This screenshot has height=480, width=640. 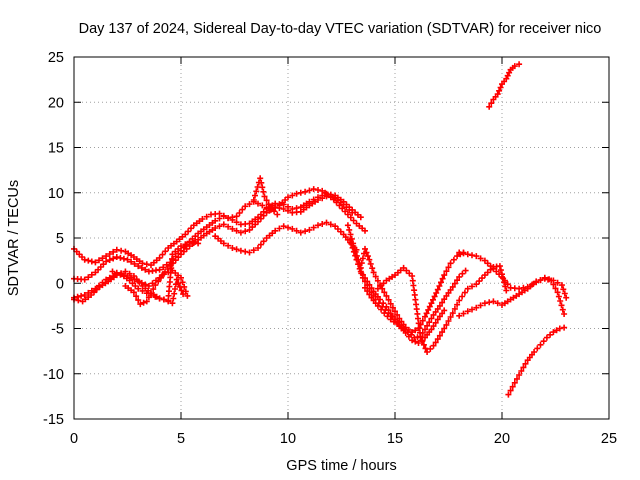 What do you see at coordinates (502, 439) in the screenshot?
I see `x-tick-label: 20` at bounding box center [502, 439].